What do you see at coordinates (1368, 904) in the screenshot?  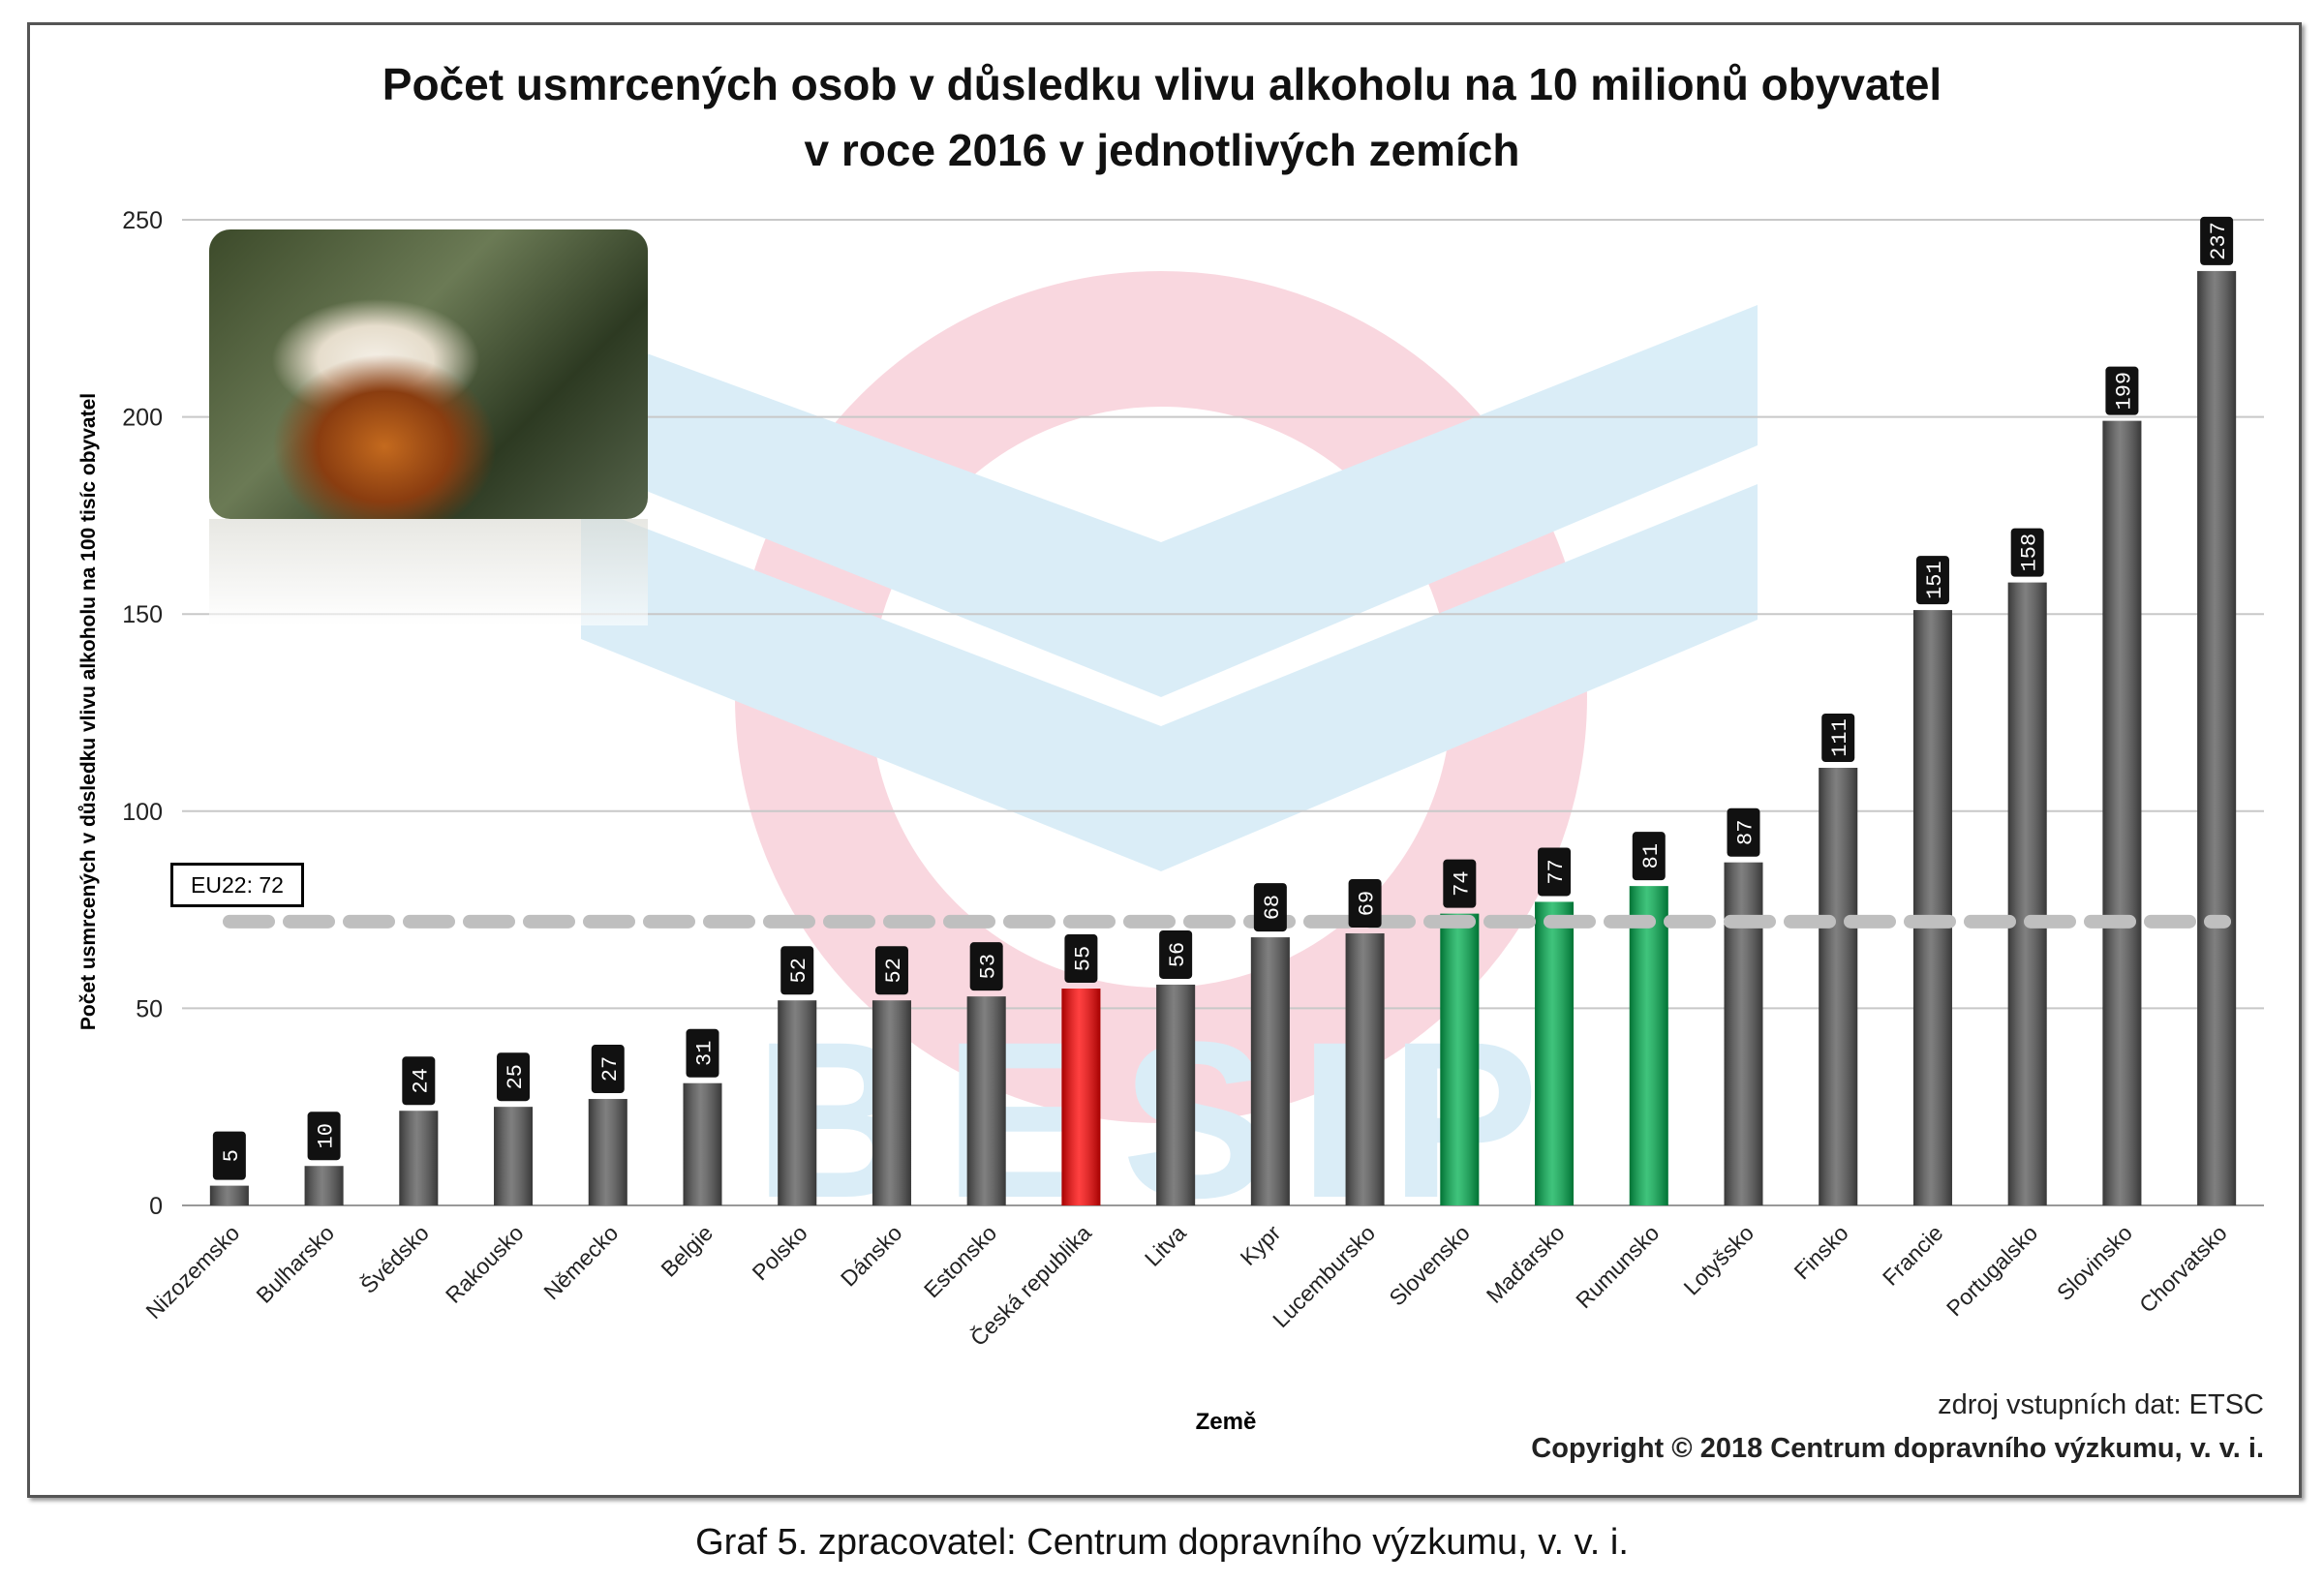 I see `value-label: 69` at bounding box center [1368, 904].